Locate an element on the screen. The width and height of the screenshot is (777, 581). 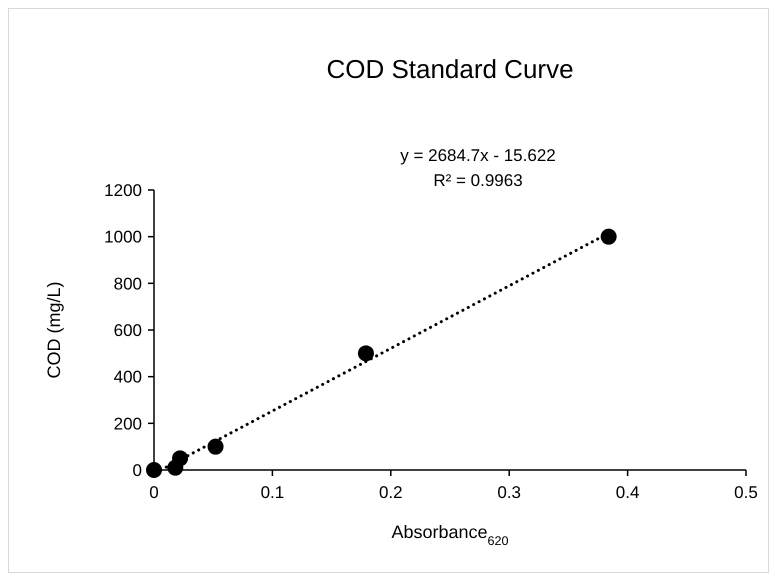
y-axis-title: COD (mg/L) is located at coordinates (54, 330).